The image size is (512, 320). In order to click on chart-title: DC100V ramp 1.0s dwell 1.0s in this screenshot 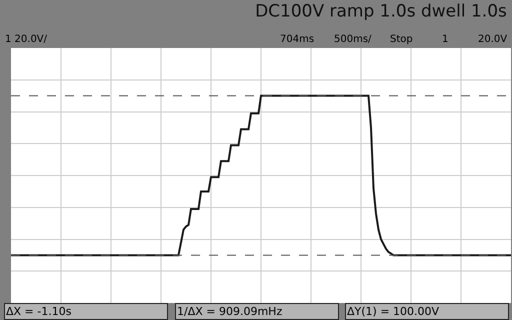, I will do `click(381, 12)`.